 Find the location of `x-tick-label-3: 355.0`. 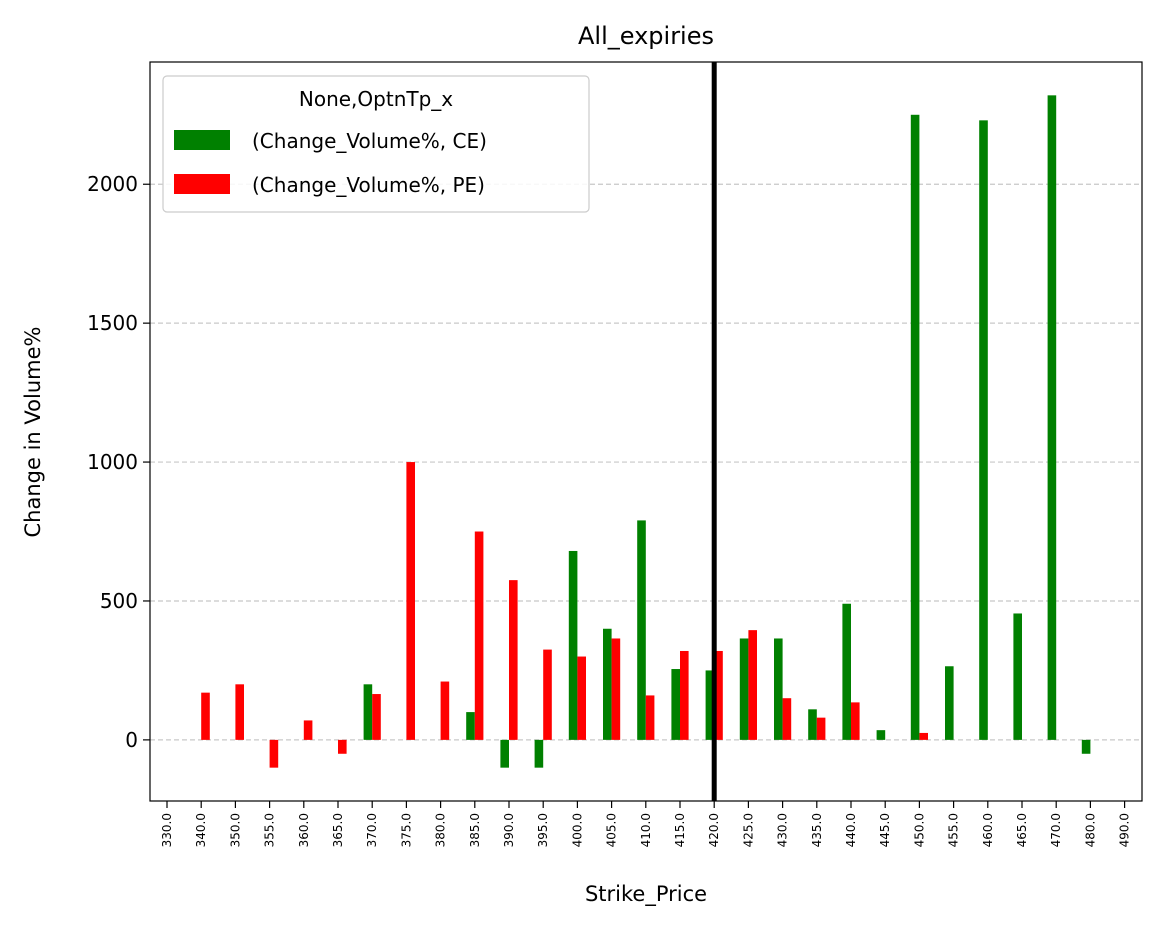

x-tick-label-3: 355.0 is located at coordinates (270, 830).